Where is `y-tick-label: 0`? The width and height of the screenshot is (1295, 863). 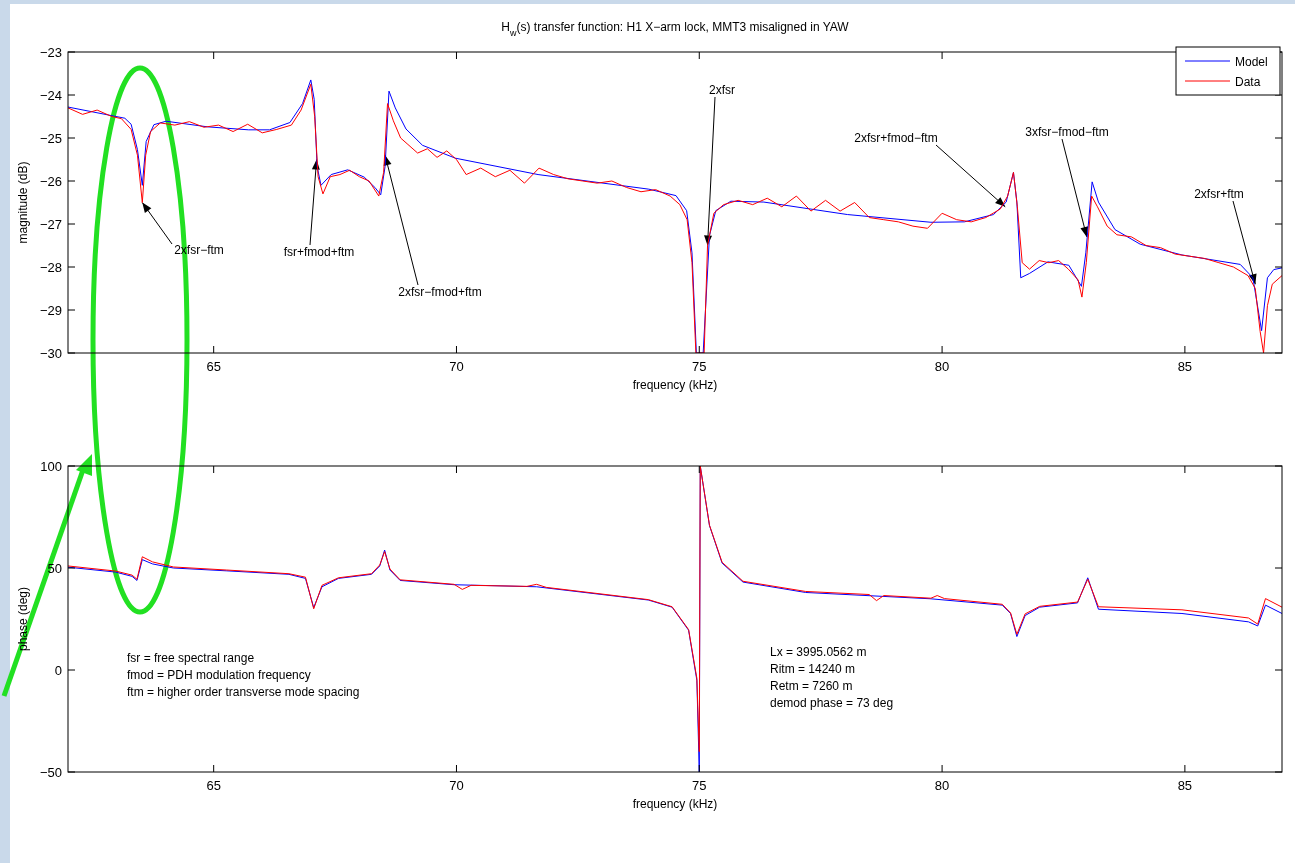 y-tick-label: 0 is located at coordinates (58, 670).